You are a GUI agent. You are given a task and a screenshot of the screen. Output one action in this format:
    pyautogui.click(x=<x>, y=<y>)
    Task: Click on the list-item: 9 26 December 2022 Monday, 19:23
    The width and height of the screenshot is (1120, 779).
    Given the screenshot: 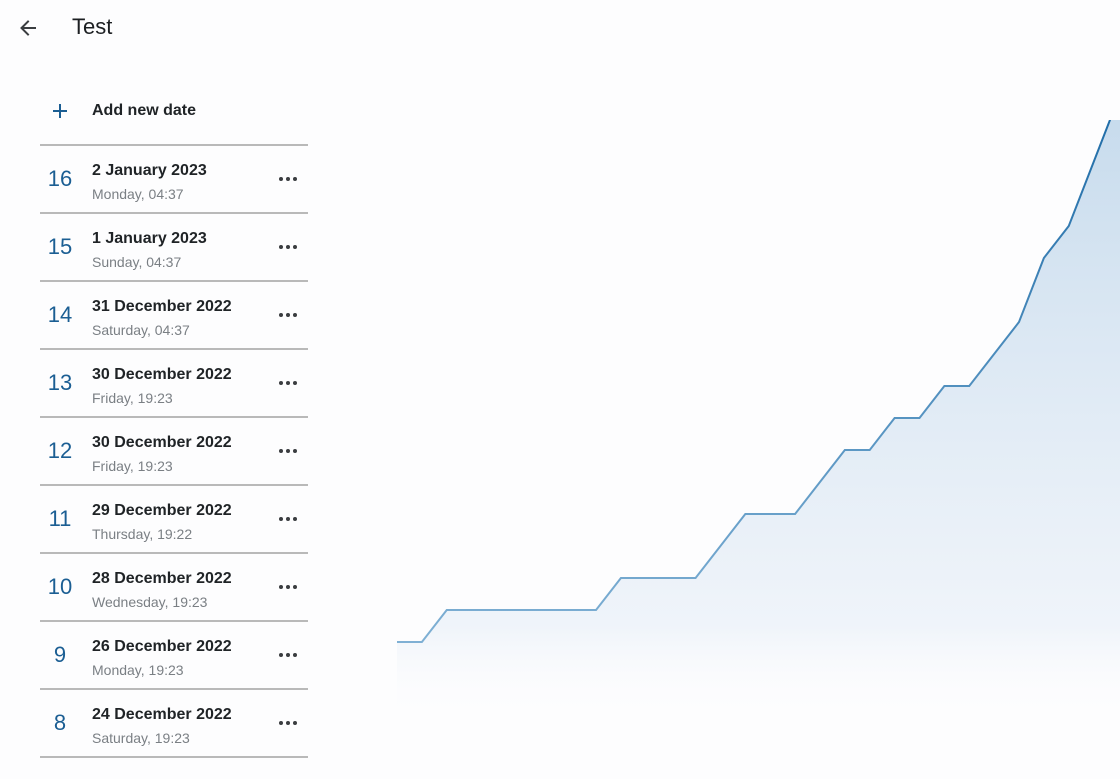 What is the action you would take?
    pyautogui.click(x=174, y=656)
    